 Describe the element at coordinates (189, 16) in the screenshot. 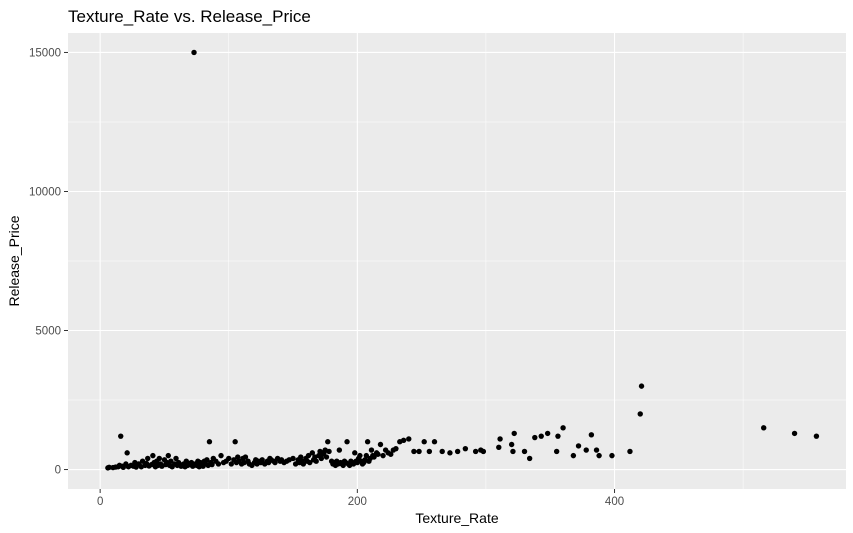

I see `chart-title: Texture_Rate vs. Release_Price` at that location.